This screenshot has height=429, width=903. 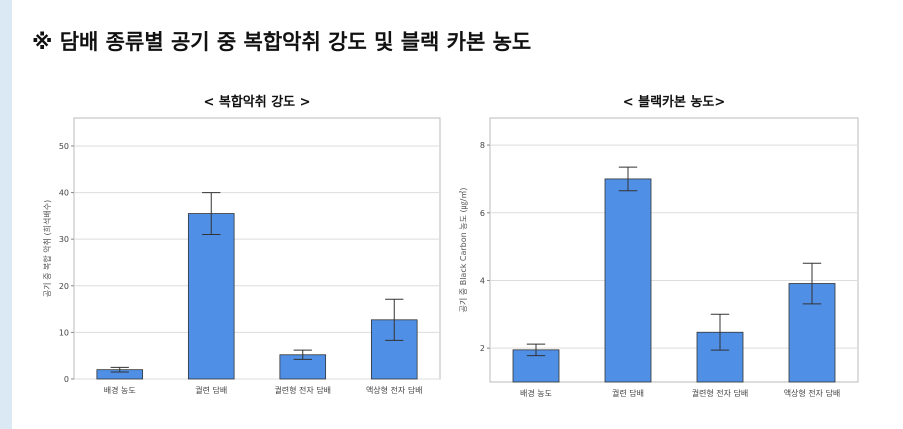 I want to click on y-tick-label: 40, so click(x=64, y=193).